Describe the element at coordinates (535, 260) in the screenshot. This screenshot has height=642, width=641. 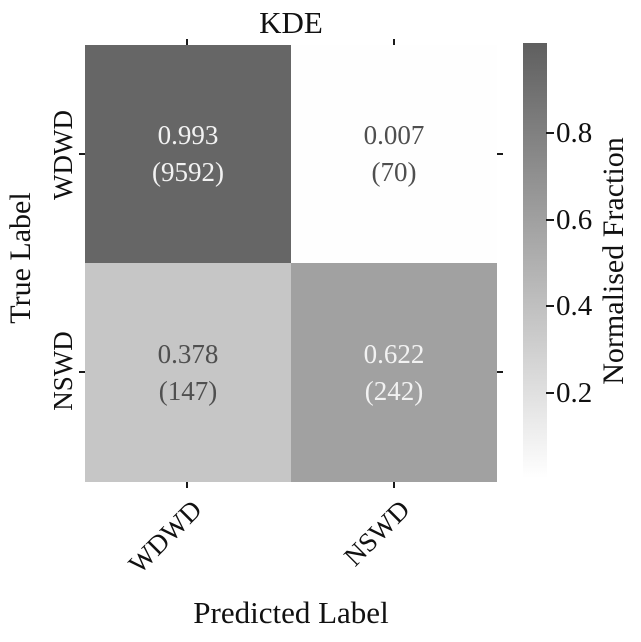
I see `colorbar` at that location.